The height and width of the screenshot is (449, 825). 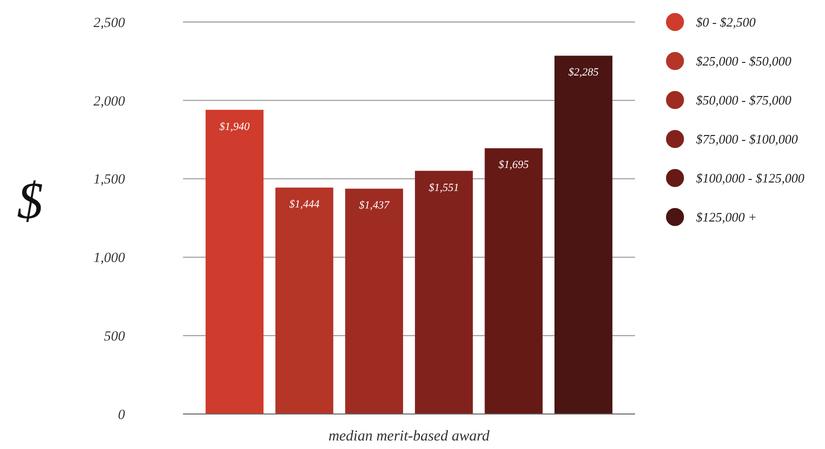 What do you see at coordinates (374, 206) in the screenshot?
I see `data-label: $1,437` at bounding box center [374, 206].